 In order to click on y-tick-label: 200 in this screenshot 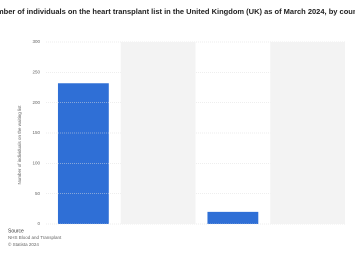, I will do `click(36, 102)`.